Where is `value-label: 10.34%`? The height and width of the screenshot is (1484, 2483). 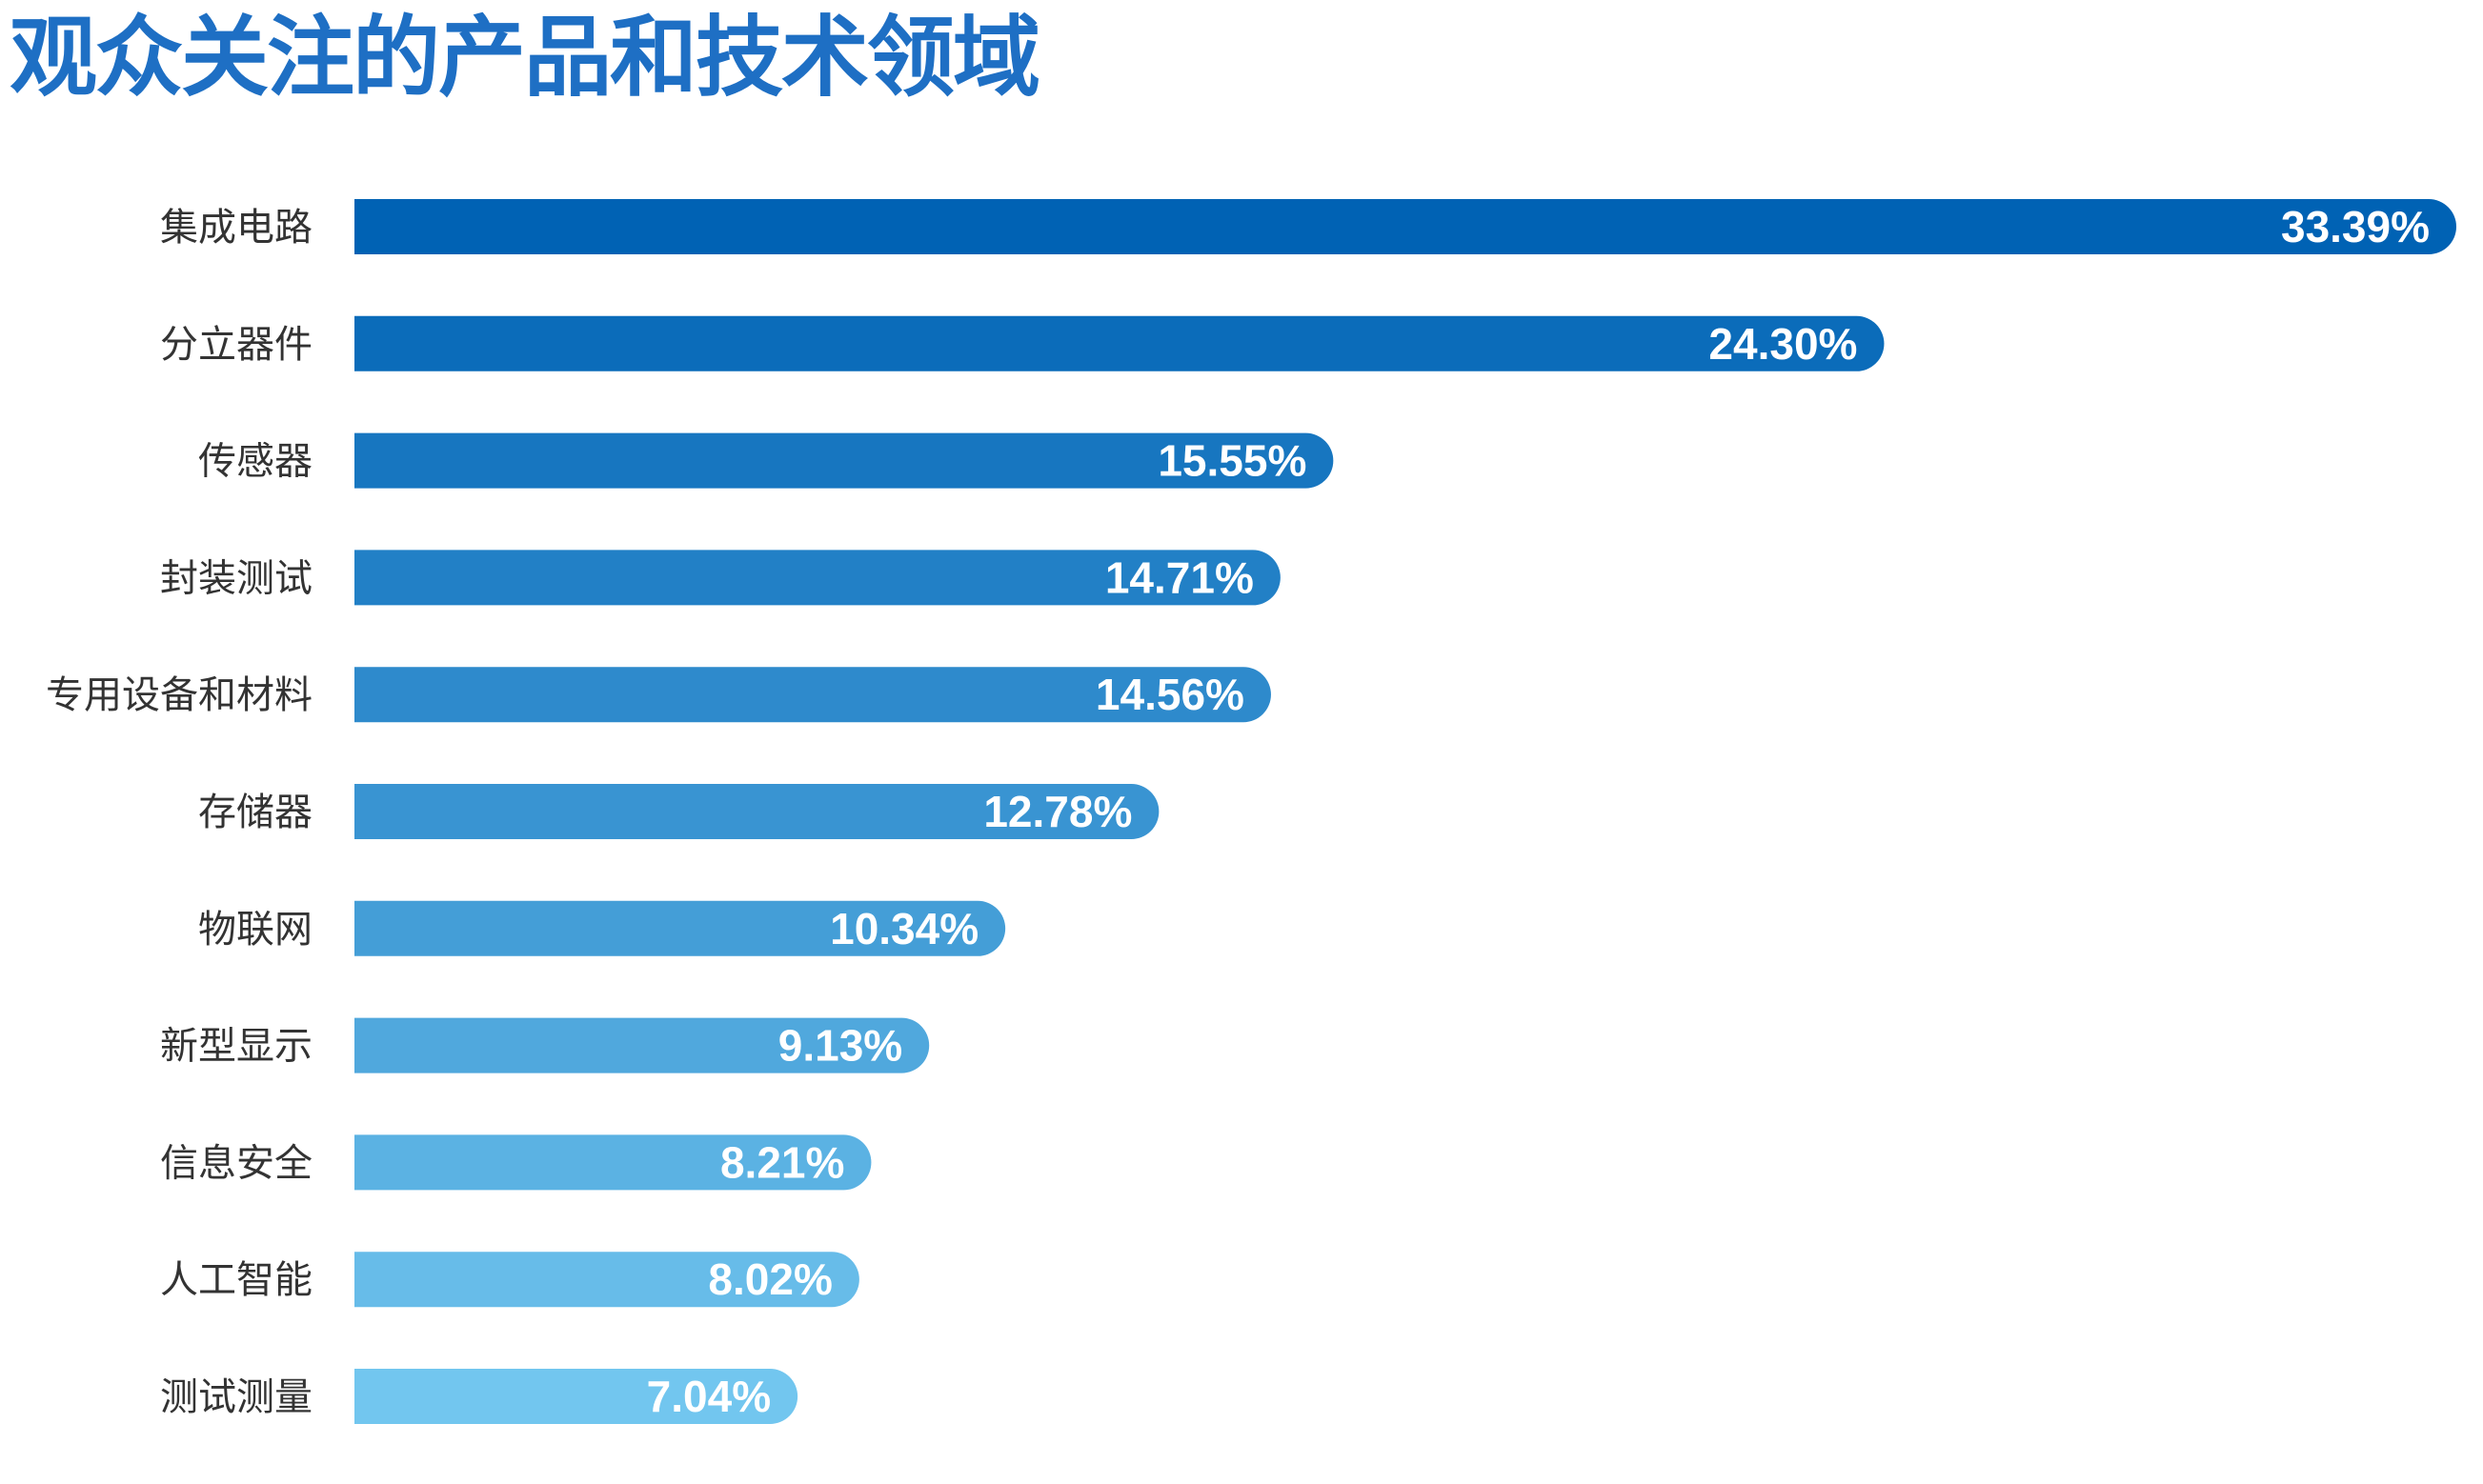 value-label: 10.34% is located at coordinates (905, 929).